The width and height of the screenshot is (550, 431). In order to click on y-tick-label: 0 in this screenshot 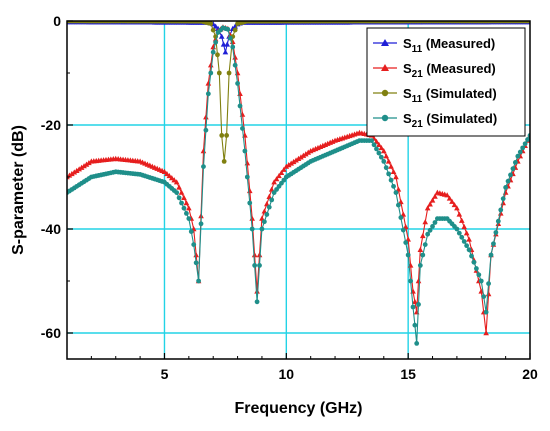, I will do `click(57, 21)`.